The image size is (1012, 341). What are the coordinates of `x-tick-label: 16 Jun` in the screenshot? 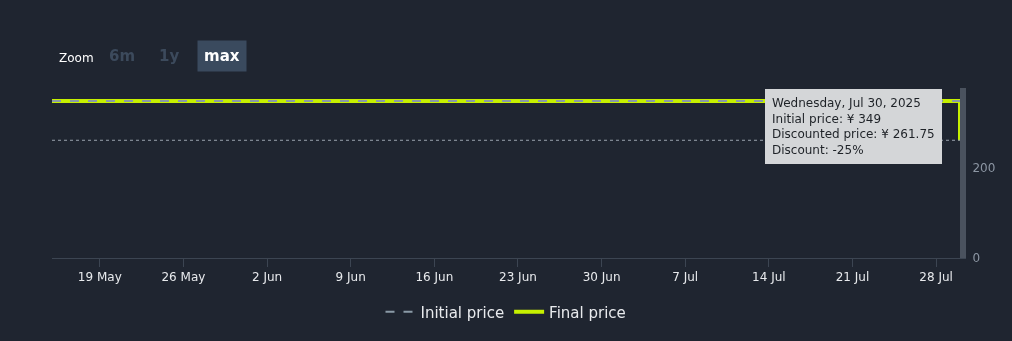 It's located at (434, 277).